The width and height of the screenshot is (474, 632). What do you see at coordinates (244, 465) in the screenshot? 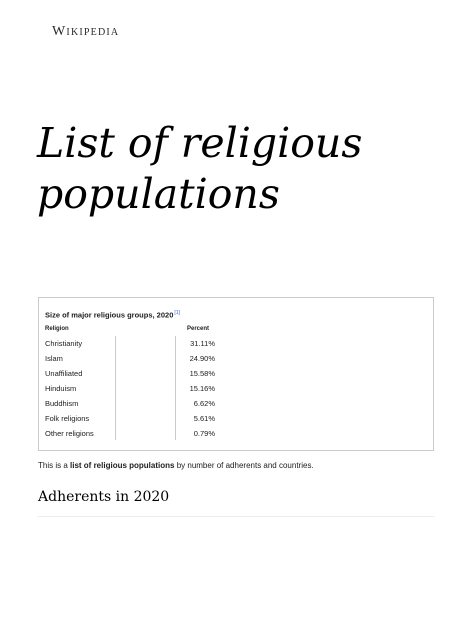
I see `intro-suffix: by number of adherents and countries.` at bounding box center [244, 465].